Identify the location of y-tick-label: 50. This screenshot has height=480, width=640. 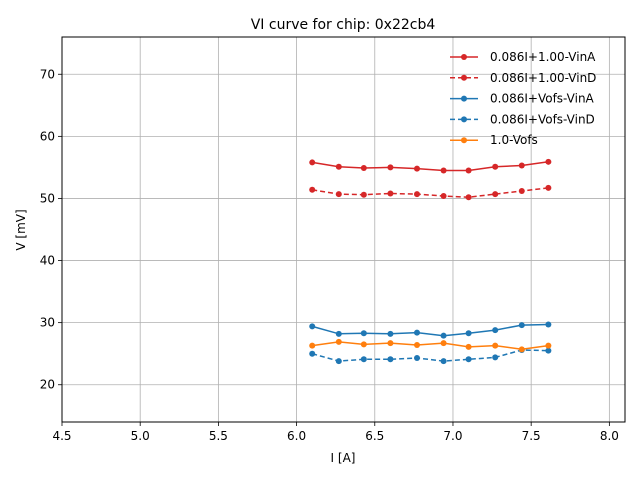
(47, 198).